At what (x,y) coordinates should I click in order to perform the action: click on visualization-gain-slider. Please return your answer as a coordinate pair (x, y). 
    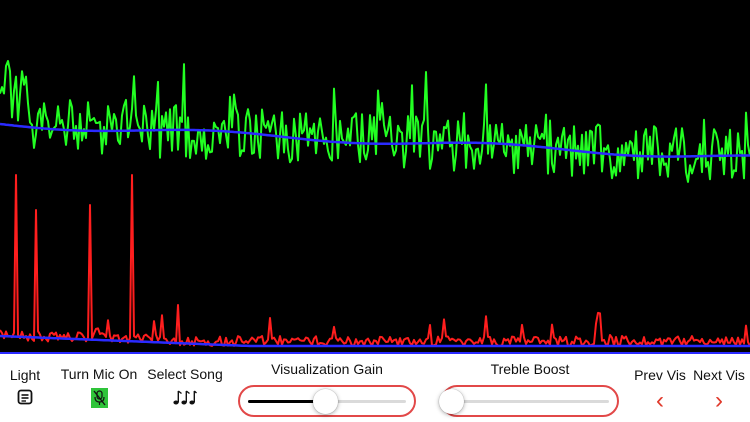
    Looking at the image, I should click on (327, 401).